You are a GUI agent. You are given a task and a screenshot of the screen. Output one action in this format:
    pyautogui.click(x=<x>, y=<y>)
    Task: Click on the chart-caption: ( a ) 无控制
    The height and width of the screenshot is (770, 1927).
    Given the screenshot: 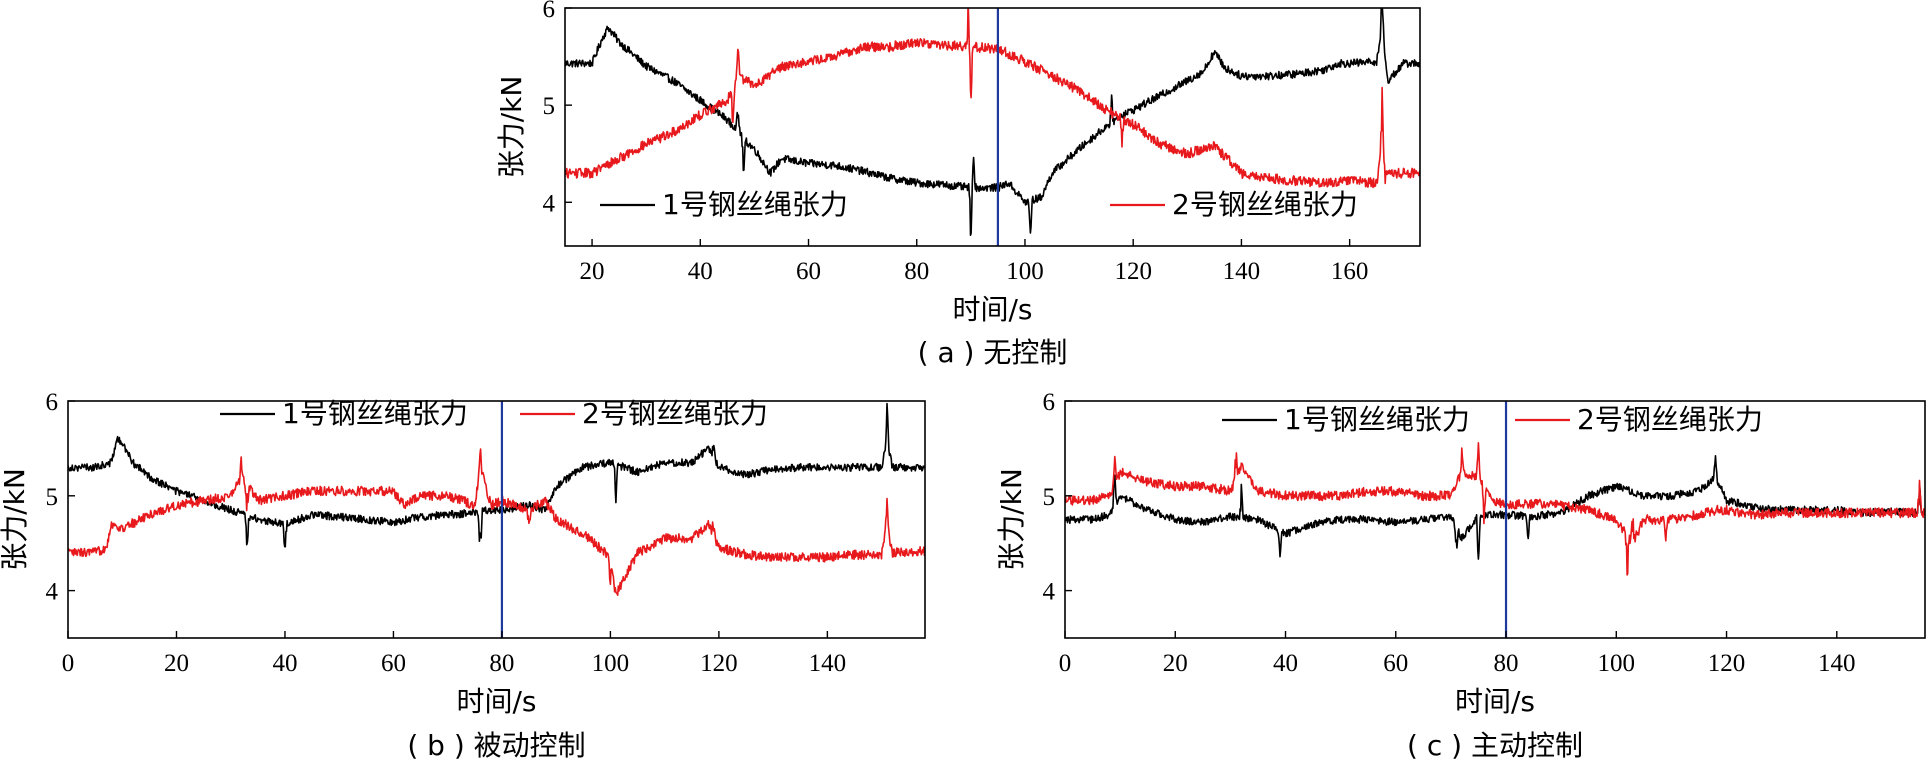 What is the action you would take?
    pyautogui.click(x=993, y=352)
    